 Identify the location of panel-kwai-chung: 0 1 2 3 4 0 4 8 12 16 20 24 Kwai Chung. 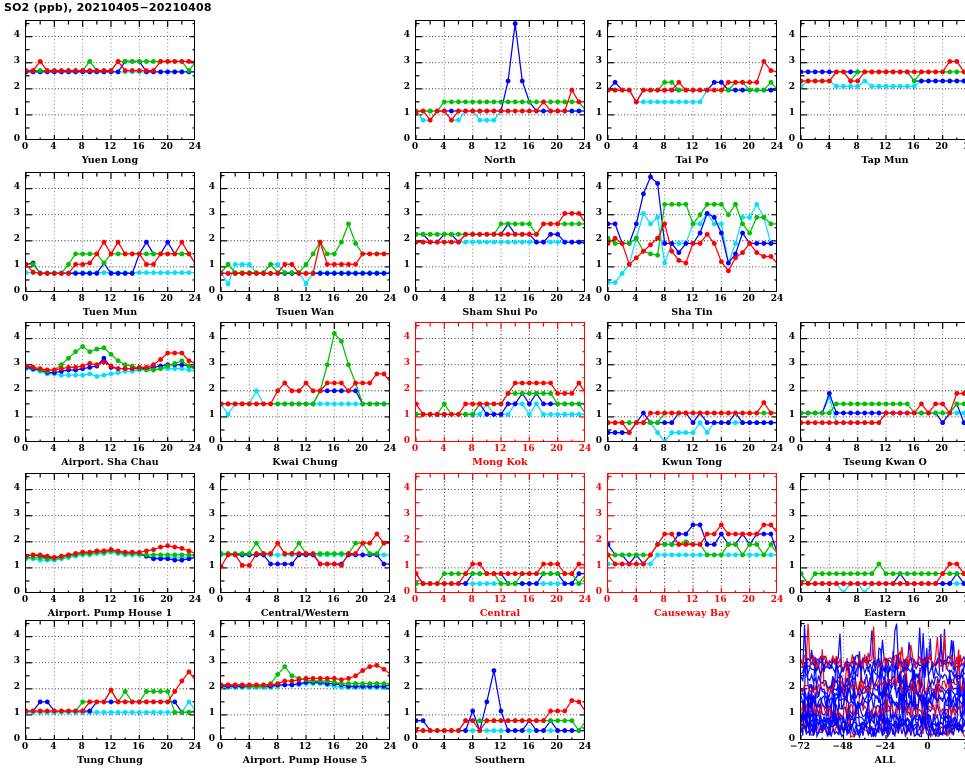
(302, 397).